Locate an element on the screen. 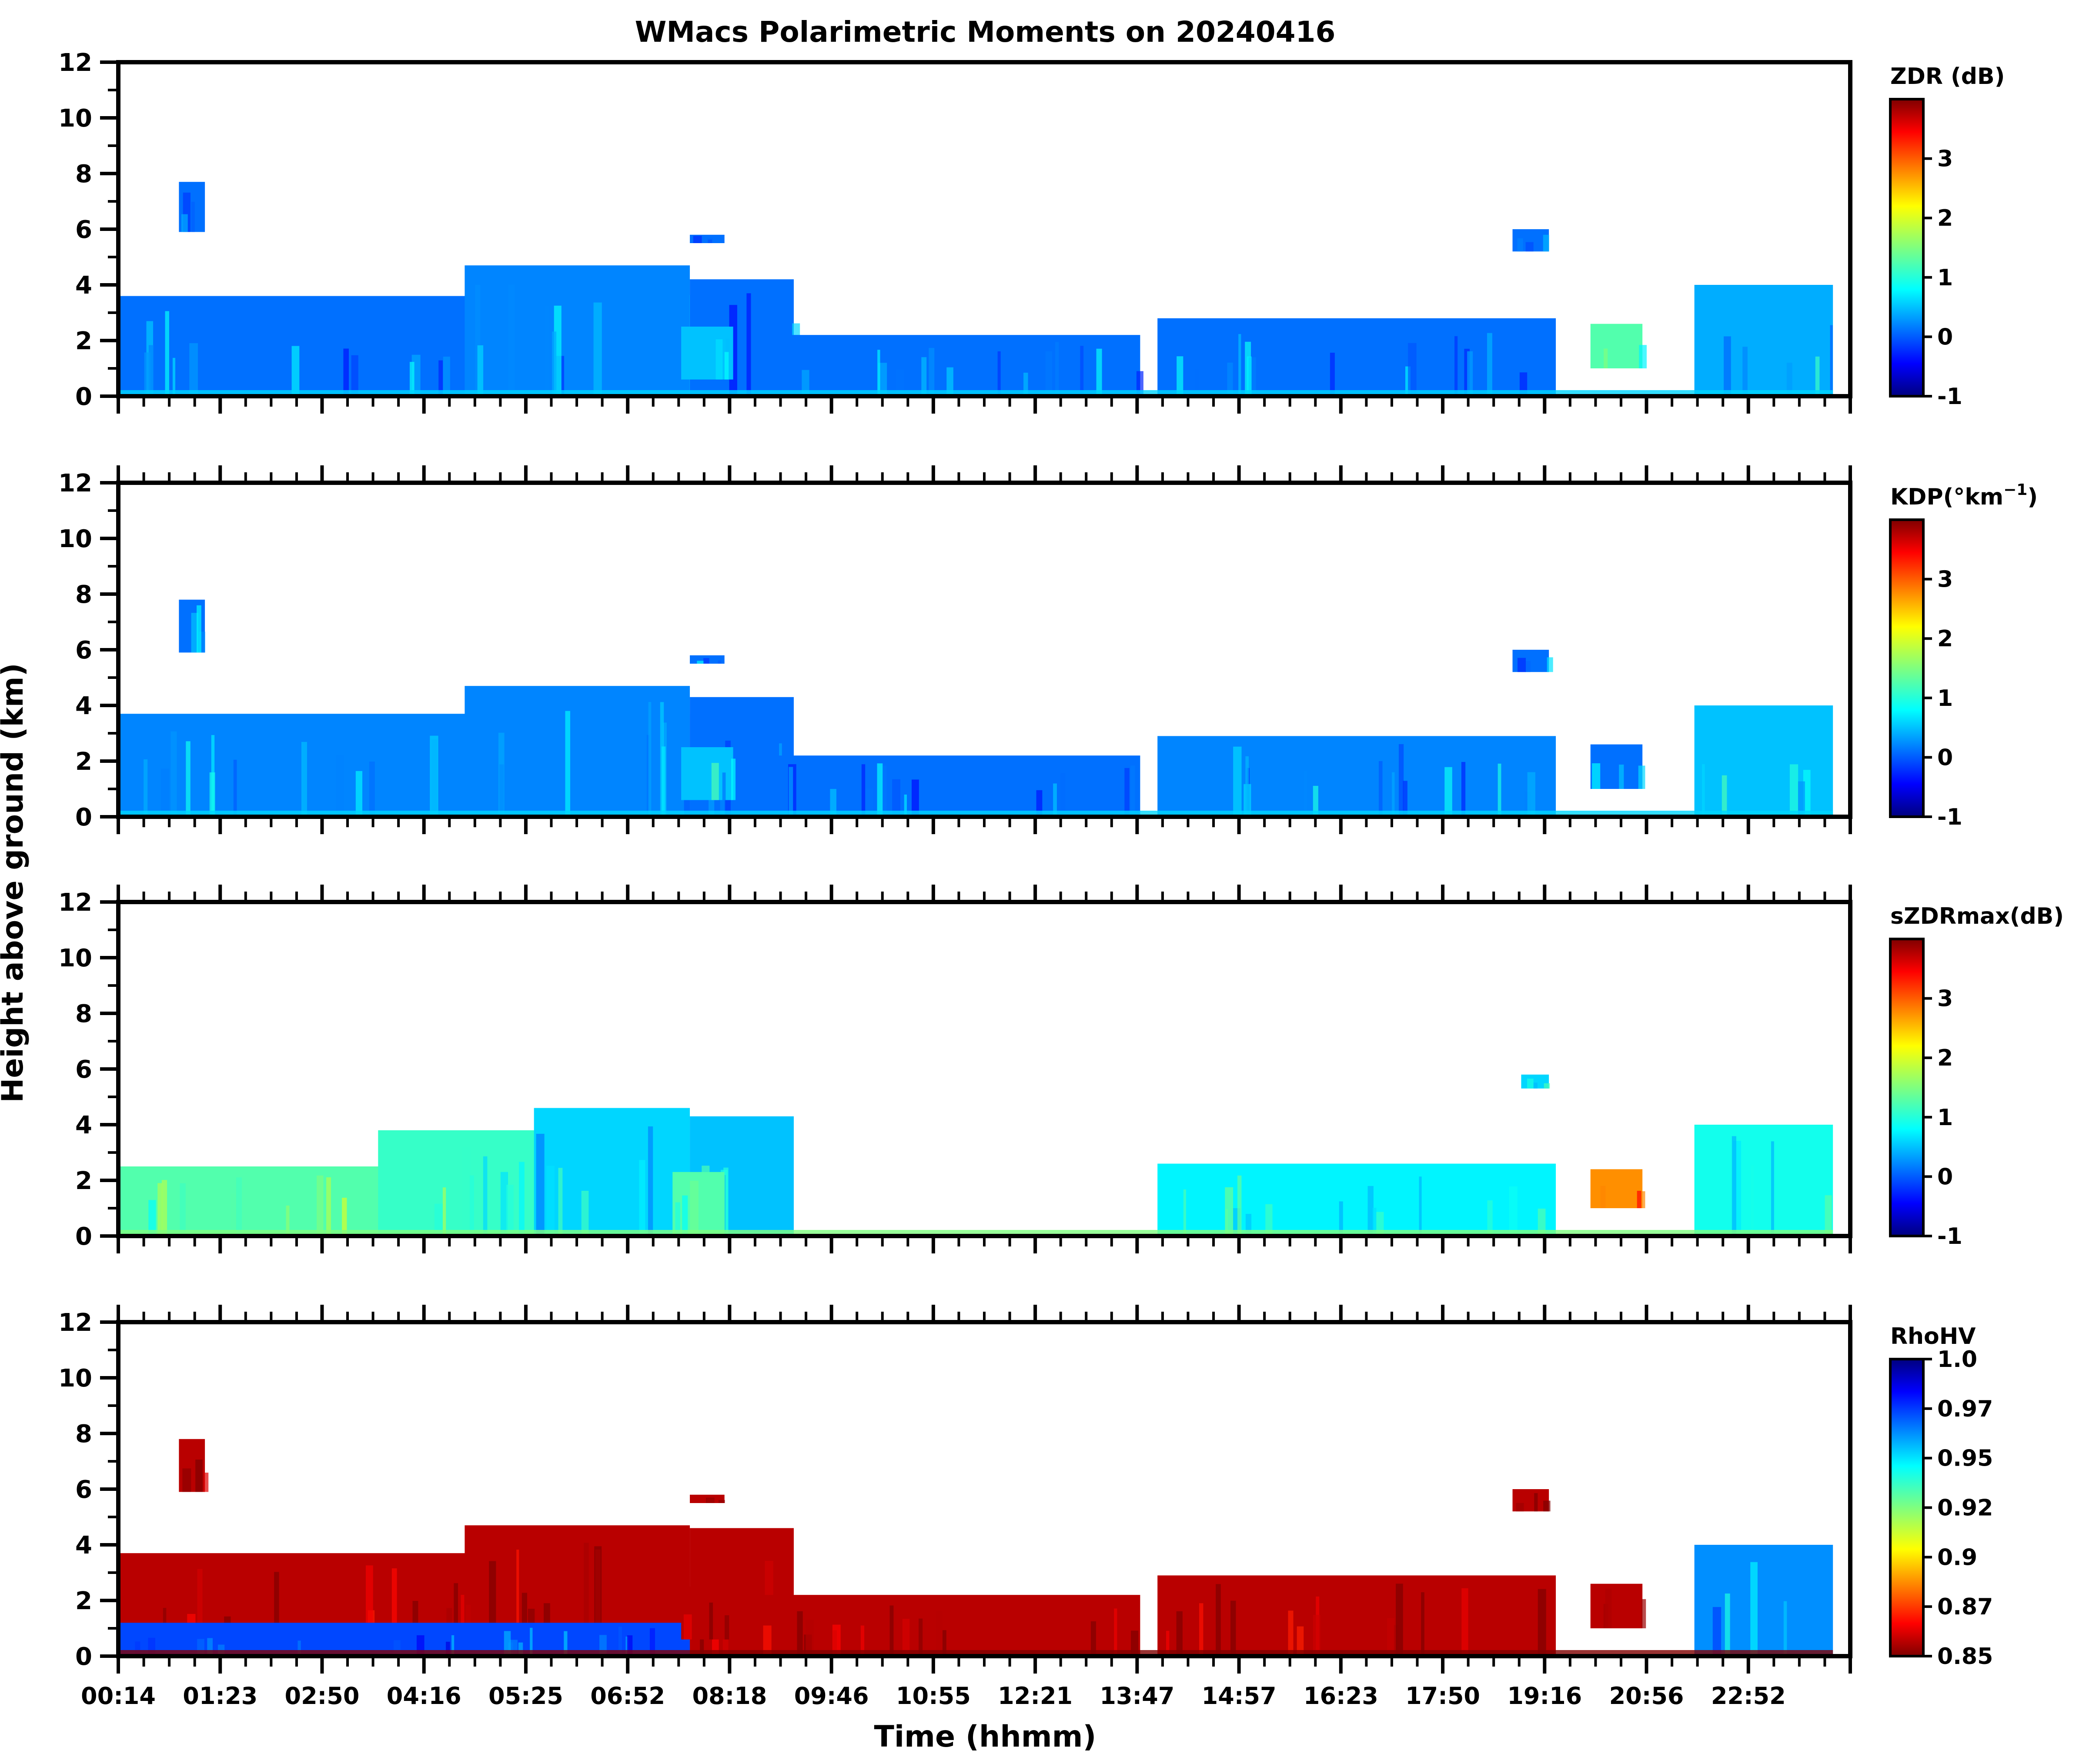 The height and width of the screenshot is (1764, 2086). colorbar-tick-label: -1 is located at coordinates (1950, 397).